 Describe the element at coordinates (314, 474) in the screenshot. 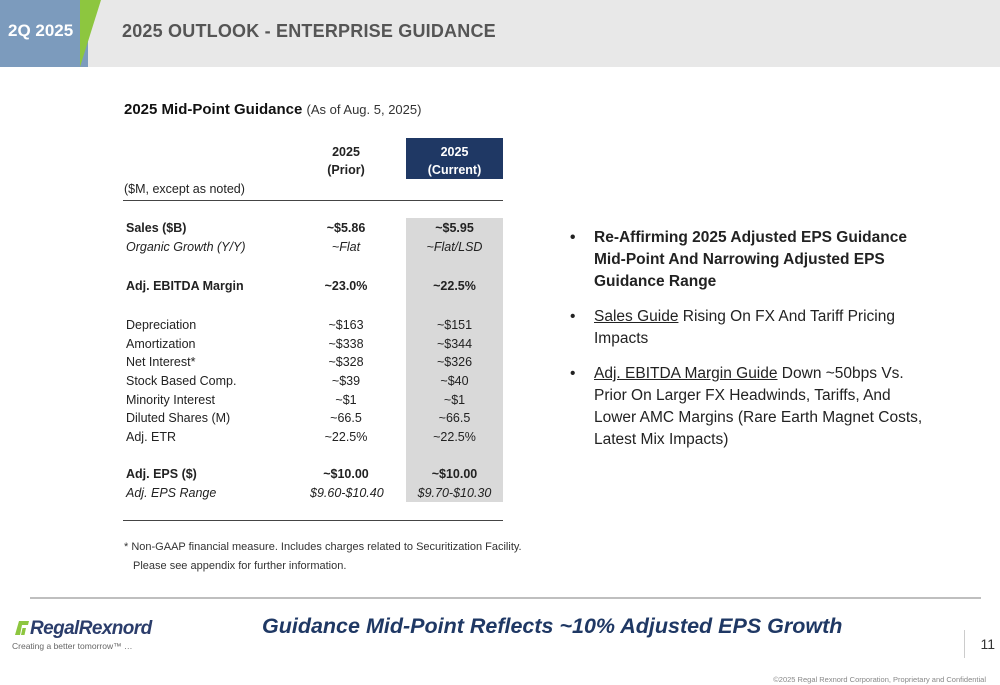

I see `table-row: Adj. EPS ($) ~$10.00 ~$10.00` at that location.